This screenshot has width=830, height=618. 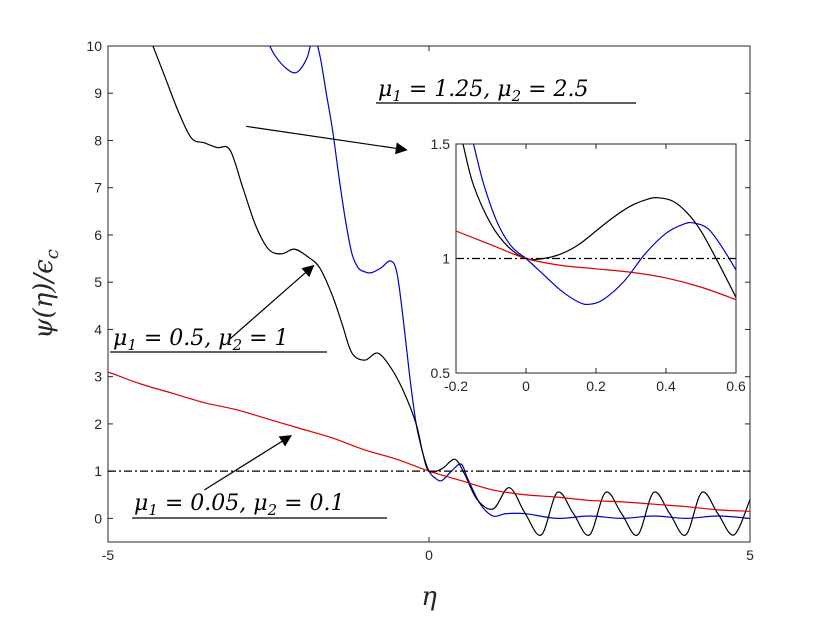 What do you see at coordinates (98, 329) in the screenshot?
I see `y-tick-label-4: 4` at bounding box center [98, 329].